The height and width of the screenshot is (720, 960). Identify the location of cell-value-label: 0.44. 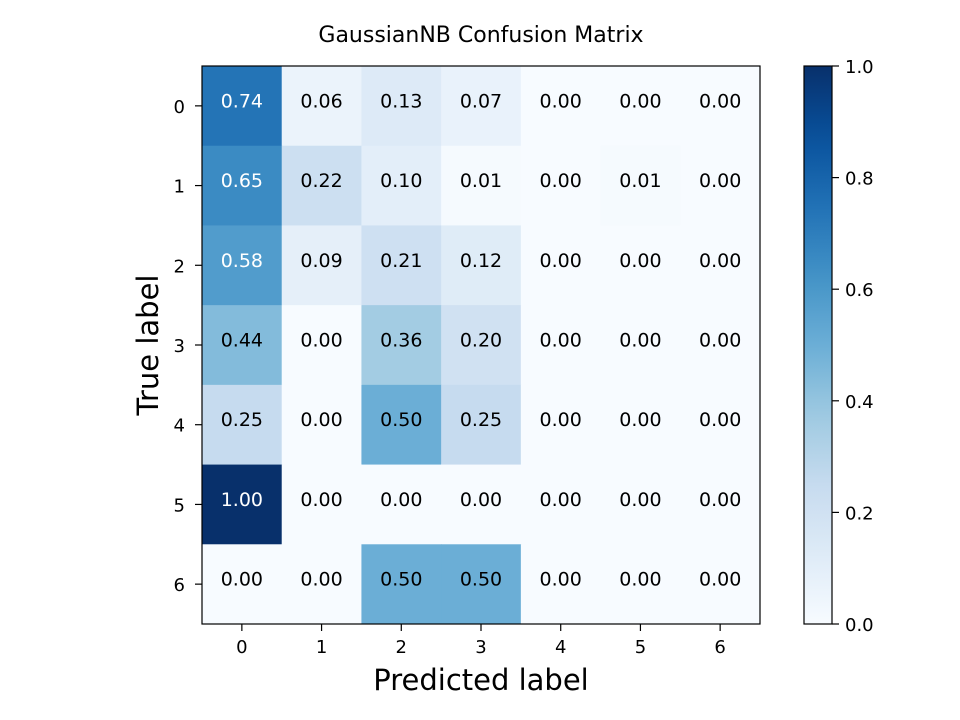
(242, 341).